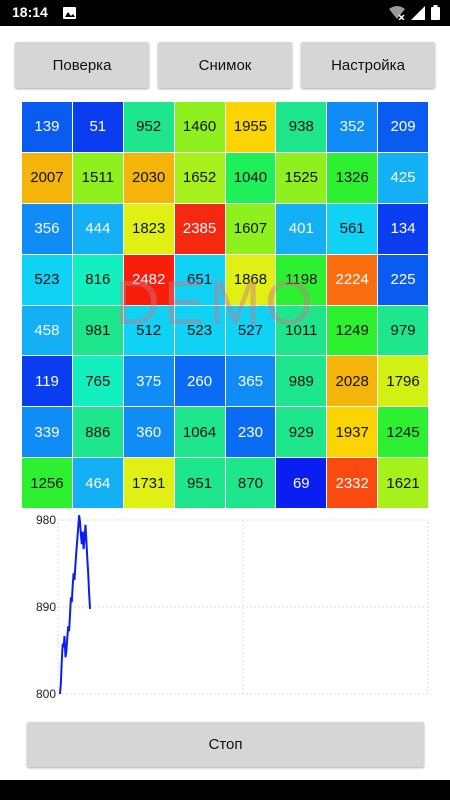  What do you see at coordinates (97, 381) in the screenshot?
I see `grid-cell: 765` at bounding box center [97, 381].